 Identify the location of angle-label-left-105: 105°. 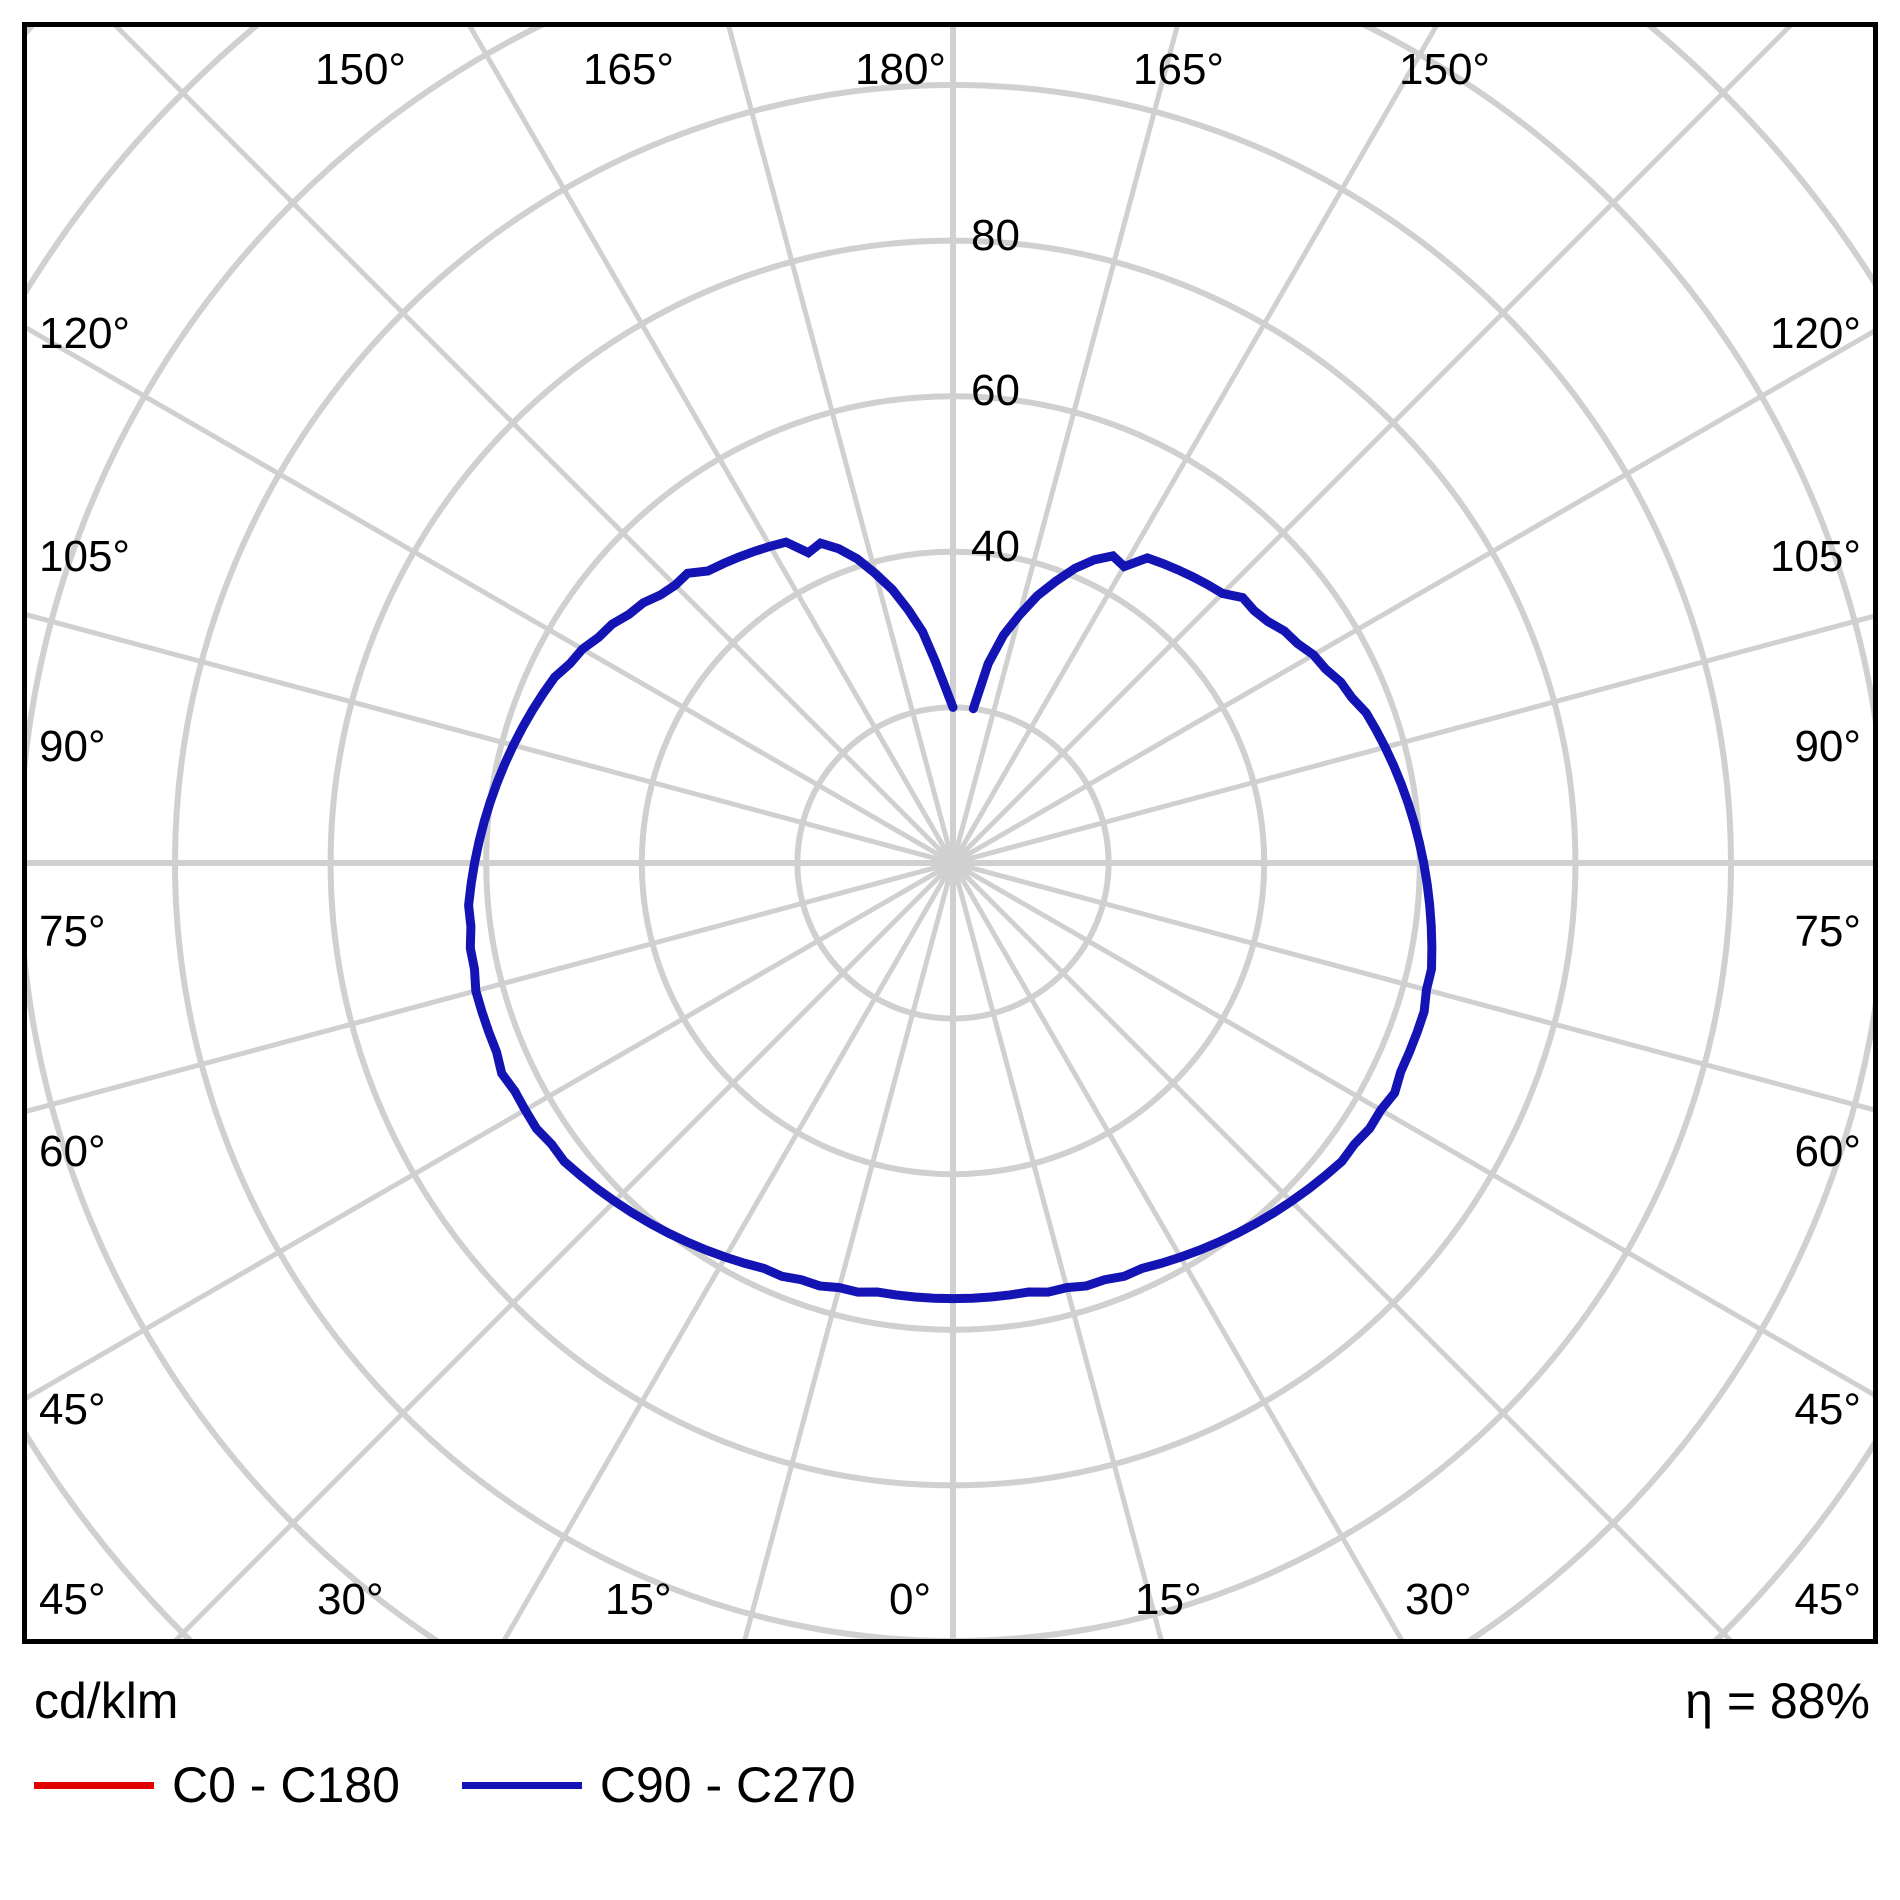
(85, 556).